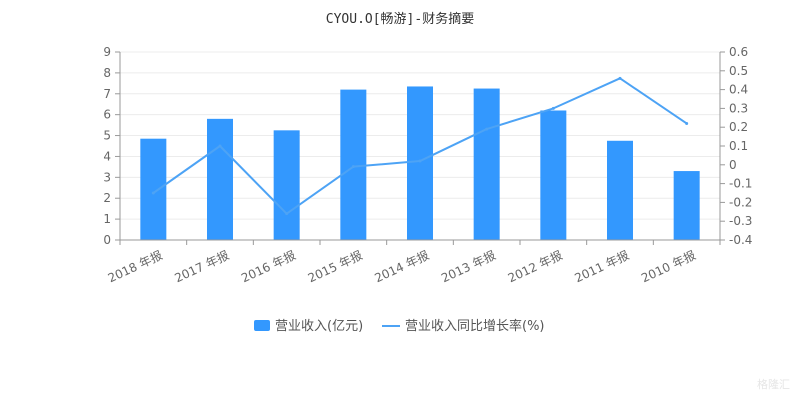 The width and height of the screenshot is (800, 400). What do you see at coordinates (401, 266) in the screenshot?
I see `x-tick-label: 2014 年报` at bounding box center [401, 266].